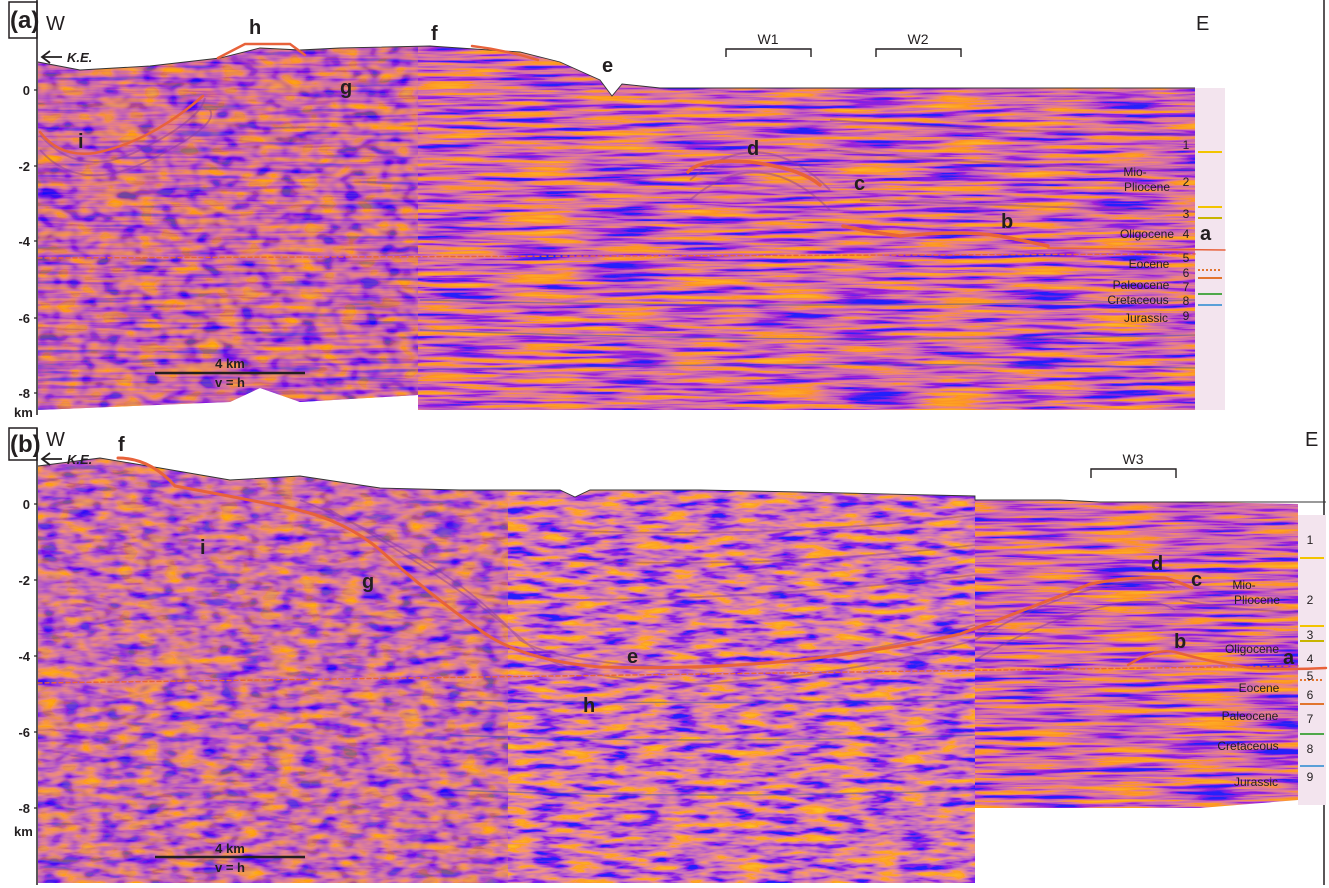  I want to click on depth-unit-b: km, so click(23, 831).